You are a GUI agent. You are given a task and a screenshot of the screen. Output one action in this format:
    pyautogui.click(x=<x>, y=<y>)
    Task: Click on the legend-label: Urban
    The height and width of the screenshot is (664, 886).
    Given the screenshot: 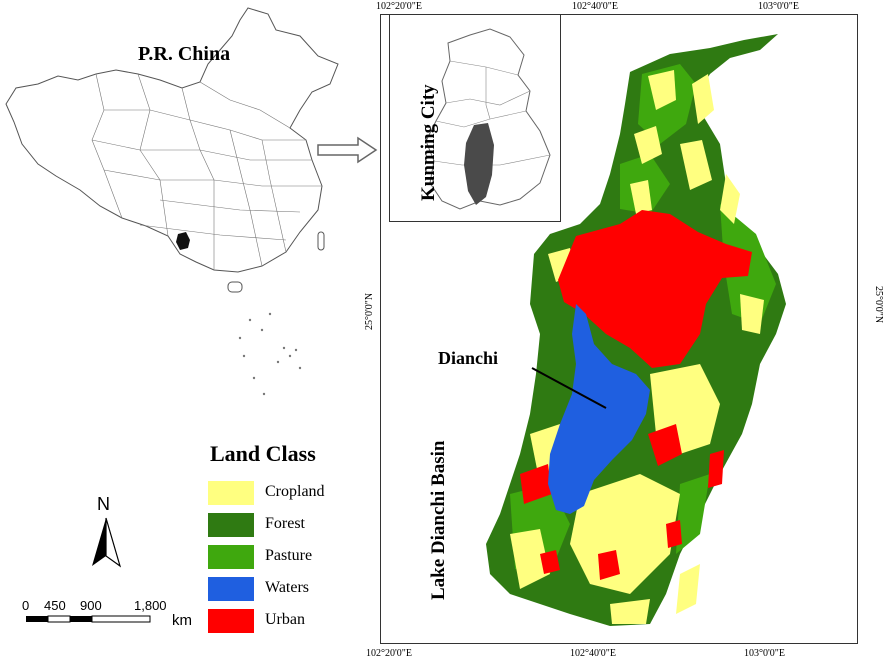 What is the action you would take?
    pyautogui.click(x=285, y=619)
    